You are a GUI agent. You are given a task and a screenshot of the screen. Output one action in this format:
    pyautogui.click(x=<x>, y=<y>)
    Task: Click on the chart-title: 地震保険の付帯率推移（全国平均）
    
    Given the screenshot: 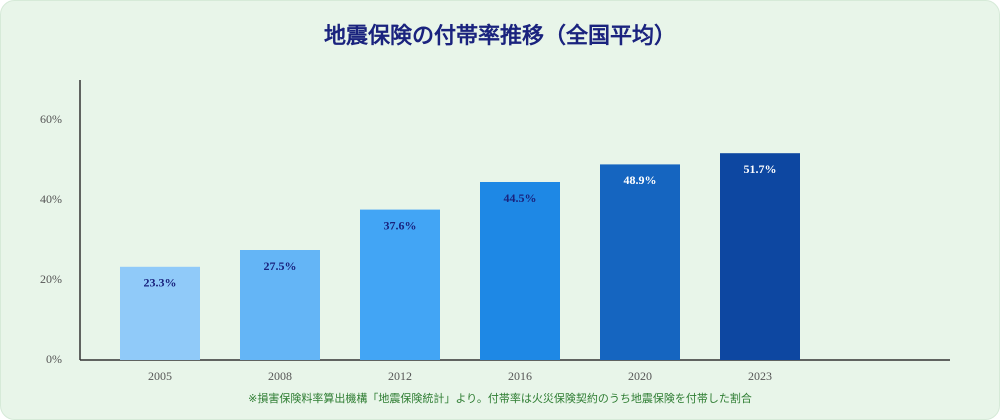 What is the action you would take?
    pyautogui.click(x=500, y=36)
    